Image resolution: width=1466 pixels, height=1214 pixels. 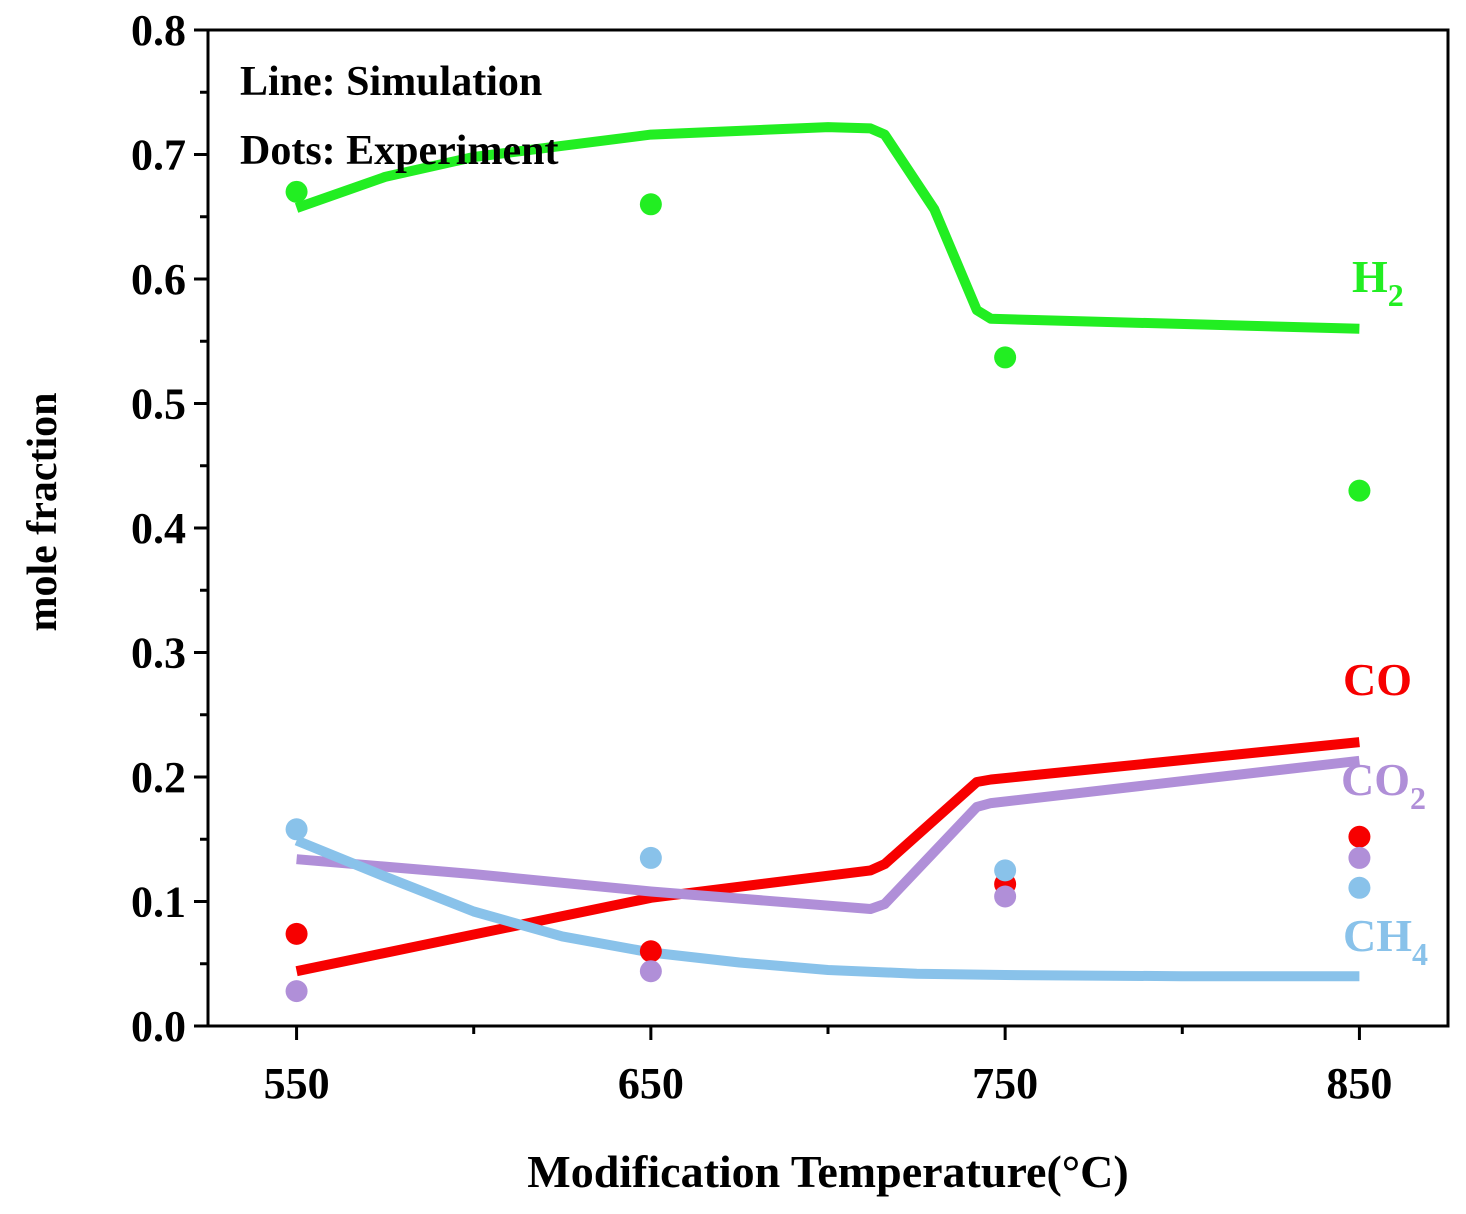 What do you see at coordinates (158, 155) in the screenshot?
I see `y-tick-label: 0.7` at bounding box center [158, 155].